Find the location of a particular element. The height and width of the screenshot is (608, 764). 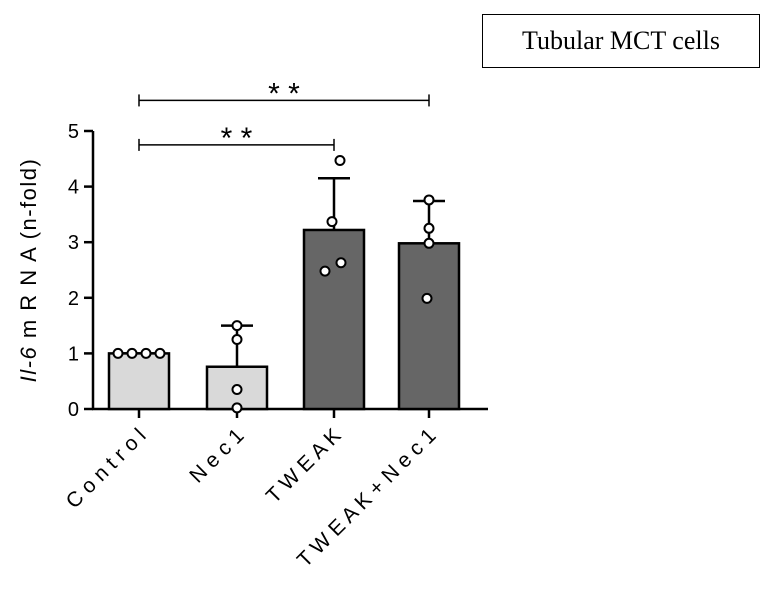

y-tick-label: 2 is located at coordinates (73, 299).